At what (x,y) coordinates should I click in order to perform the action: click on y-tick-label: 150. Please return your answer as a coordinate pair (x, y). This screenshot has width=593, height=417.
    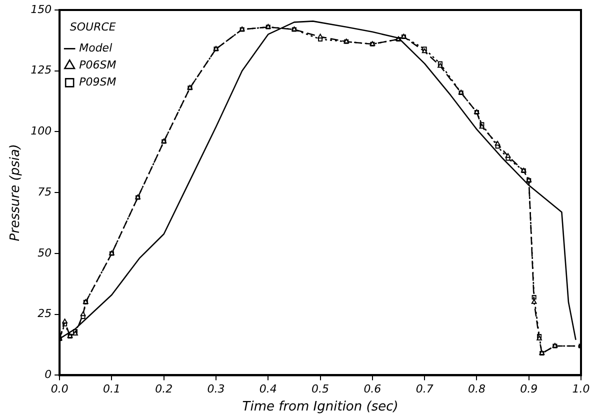
    Looking at the image, I should click on (41, 9).